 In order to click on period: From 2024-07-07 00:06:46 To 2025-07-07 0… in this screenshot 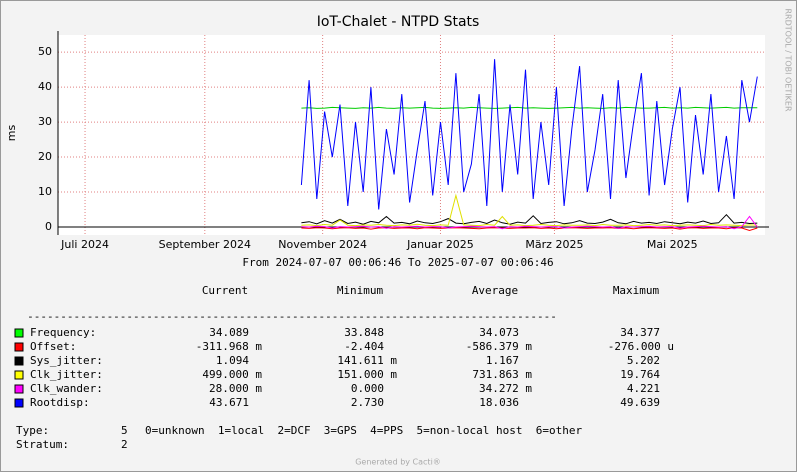, I will do `click(397, 262)`.